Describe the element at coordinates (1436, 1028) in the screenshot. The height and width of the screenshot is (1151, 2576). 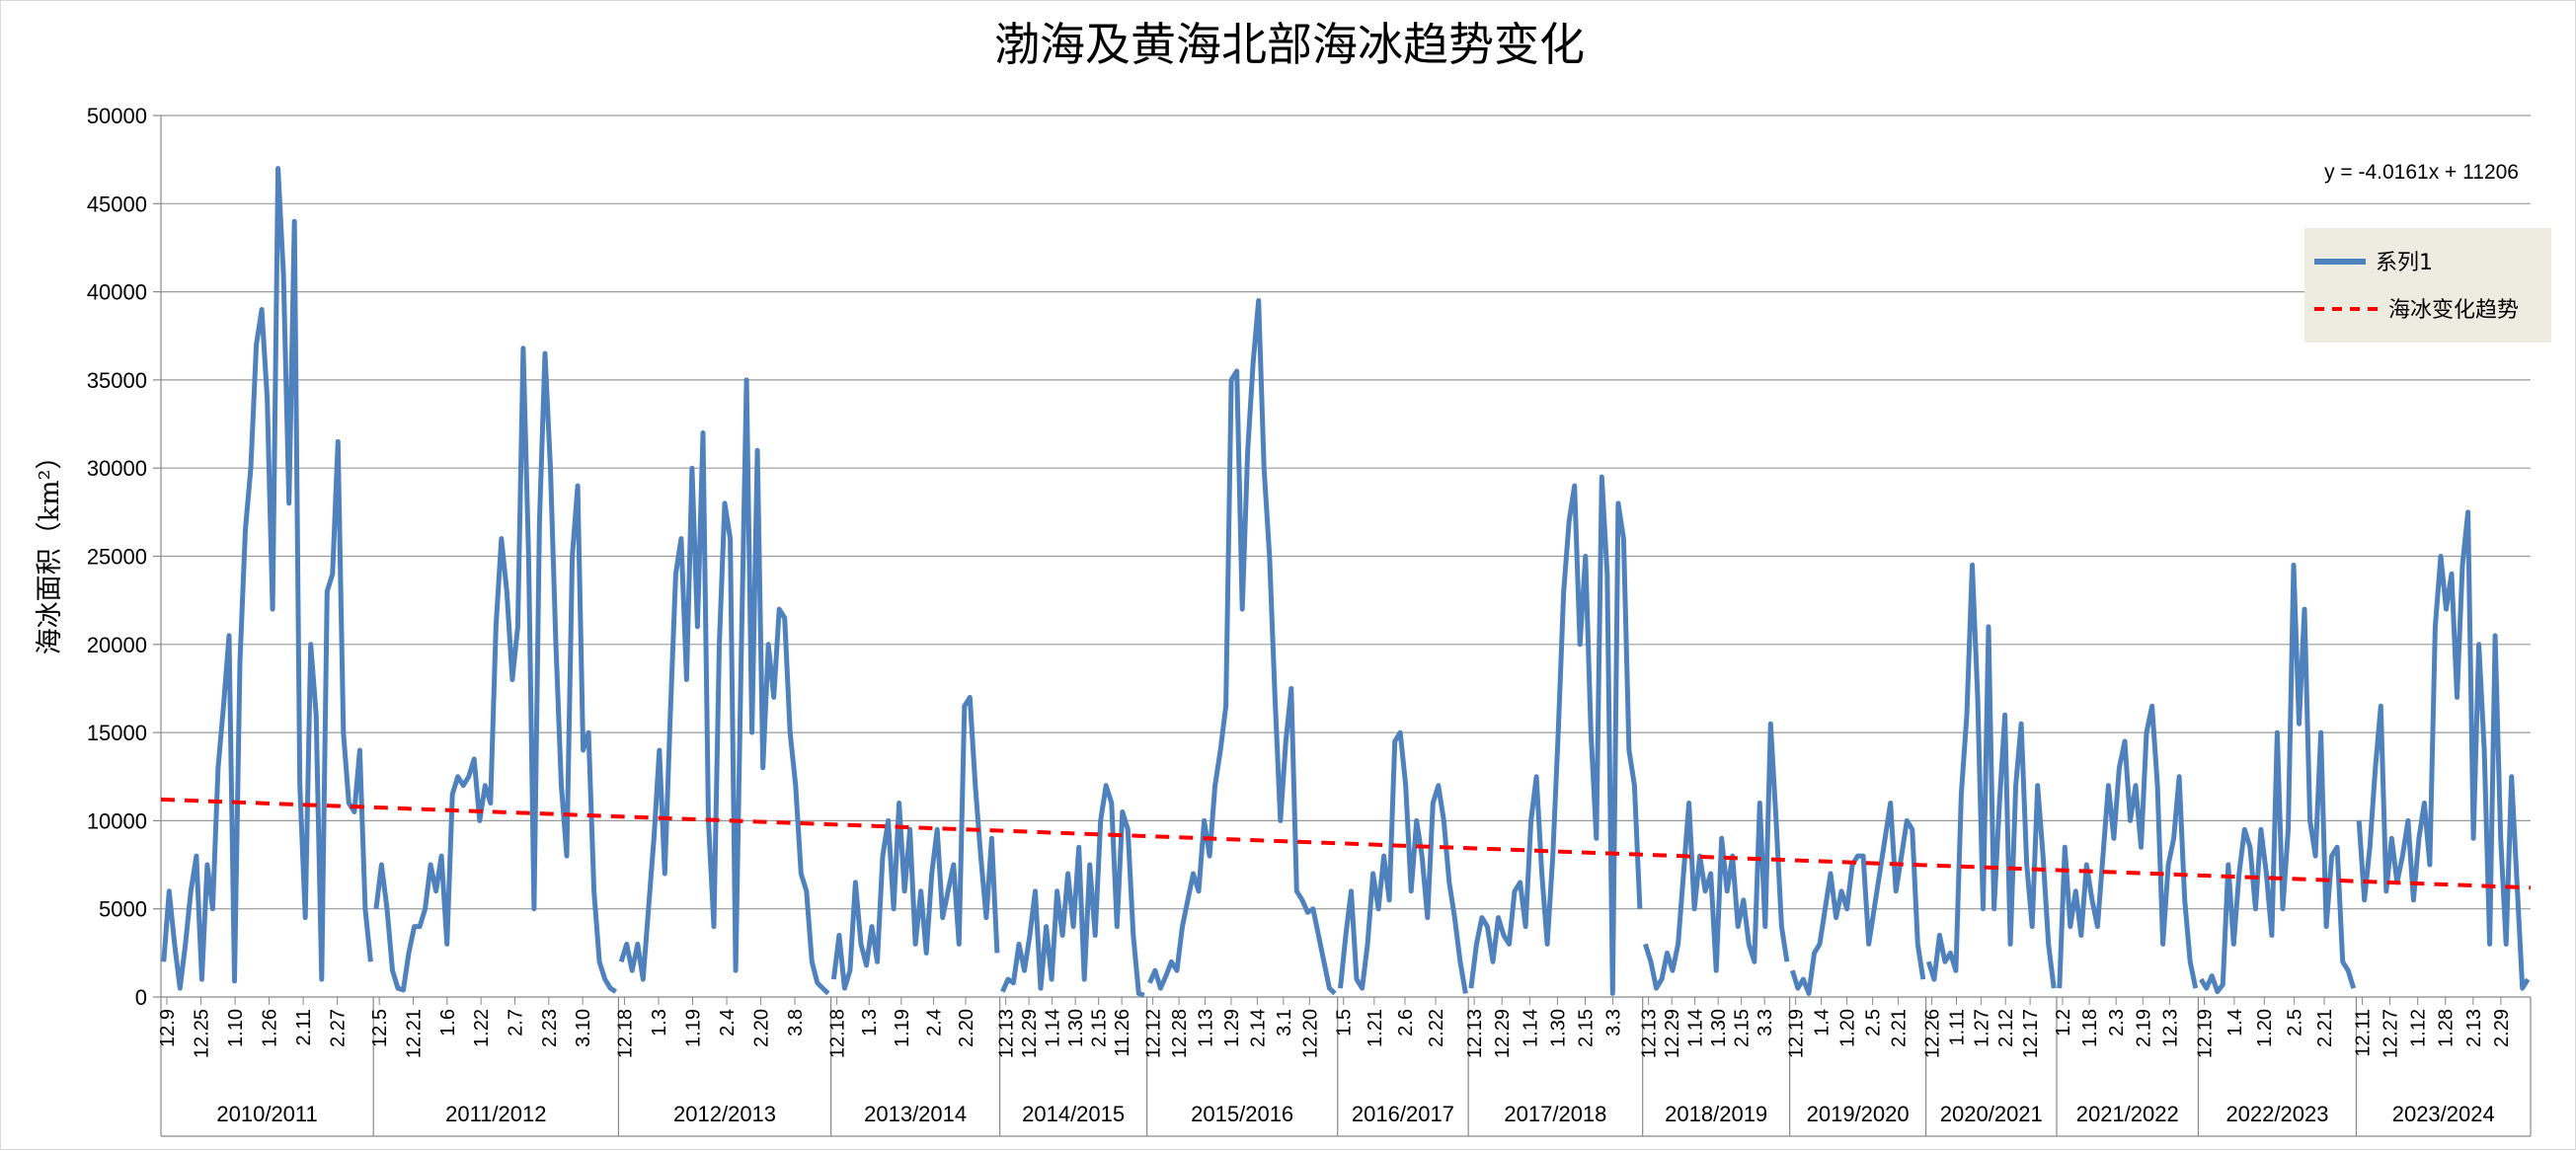
I see `x-tick-label: 2.22` at that location.